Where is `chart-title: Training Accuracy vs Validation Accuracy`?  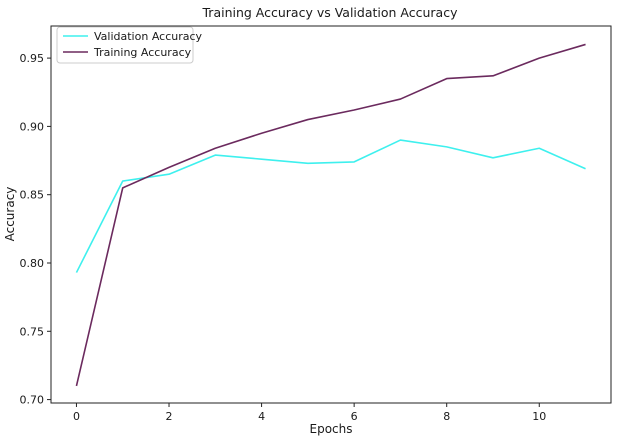 chart-title: Training Accuracy vs Validation Accuracy is located at coordinates (330, 12).